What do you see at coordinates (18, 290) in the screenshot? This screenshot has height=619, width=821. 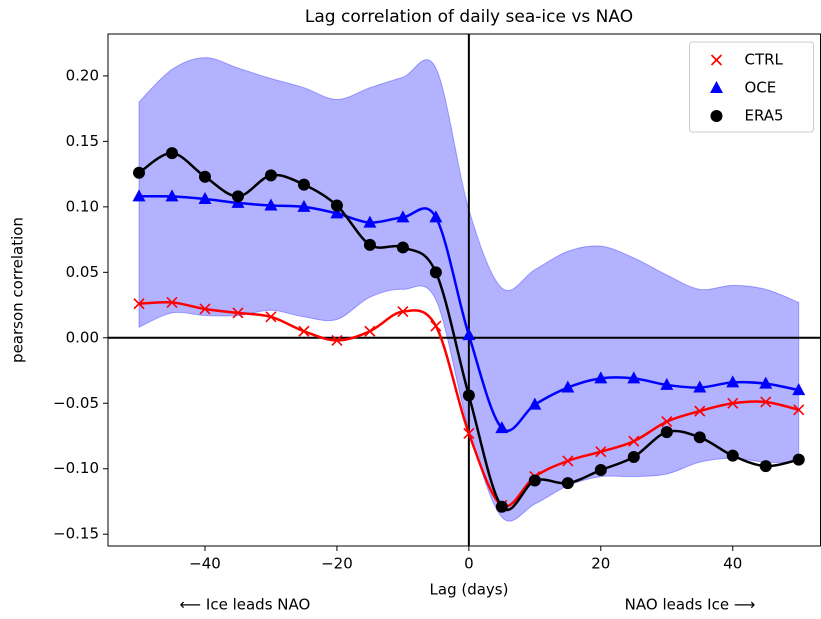 I see `y-axis-label: pearson correlation` at bounding box center [18, 290].